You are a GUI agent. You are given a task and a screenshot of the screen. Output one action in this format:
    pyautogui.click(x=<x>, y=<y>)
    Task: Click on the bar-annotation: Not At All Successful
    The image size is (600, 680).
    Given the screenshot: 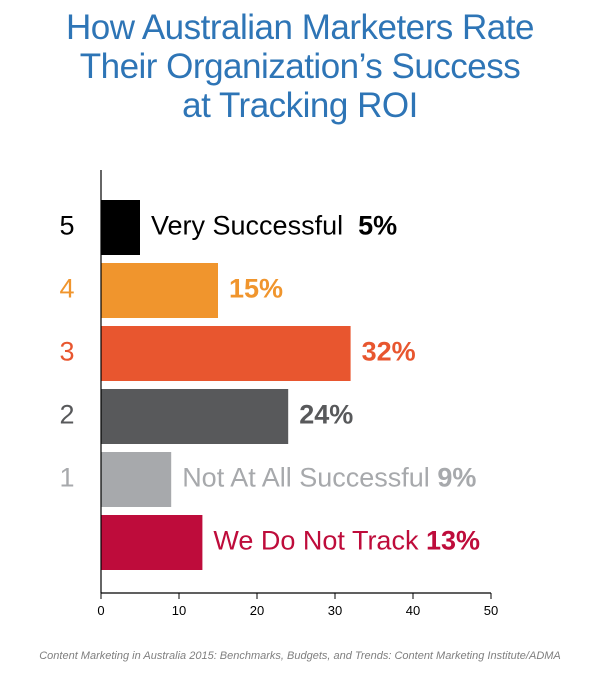 What is the action you would take?
    pyautogui.click(x=309, y=478)
    